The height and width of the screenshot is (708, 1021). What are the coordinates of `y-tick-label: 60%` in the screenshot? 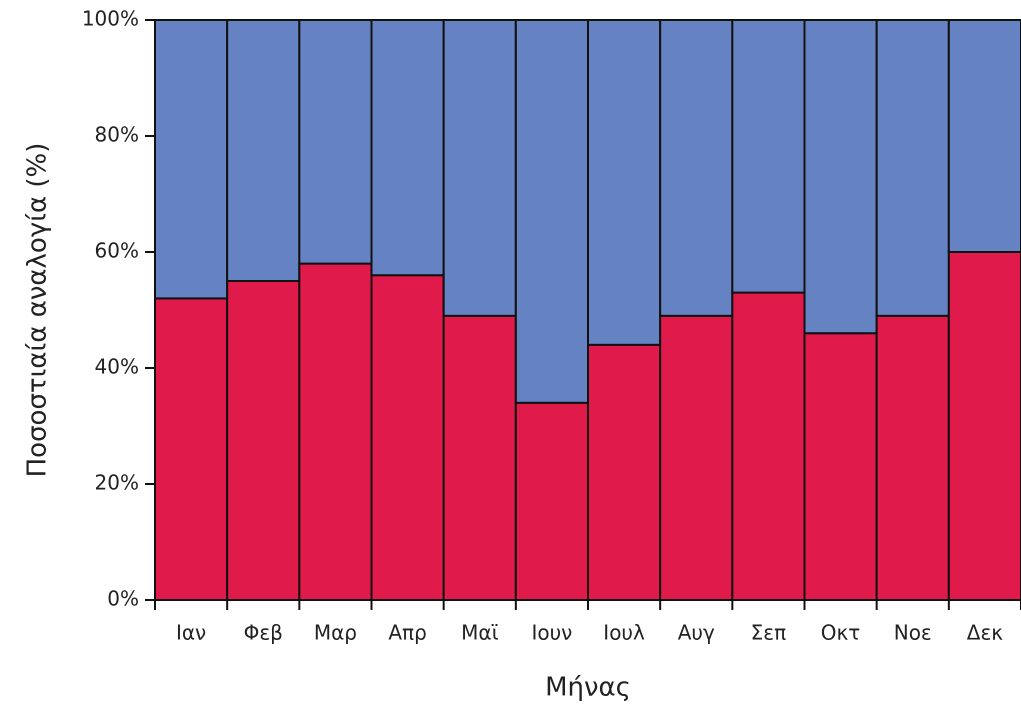 It's located at (117, 251).